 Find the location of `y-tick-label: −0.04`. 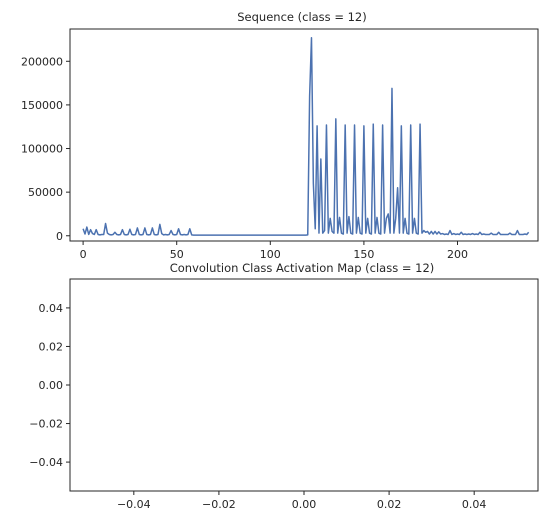

y-tick-label: −0.04 is located at coordinates (46, 462).